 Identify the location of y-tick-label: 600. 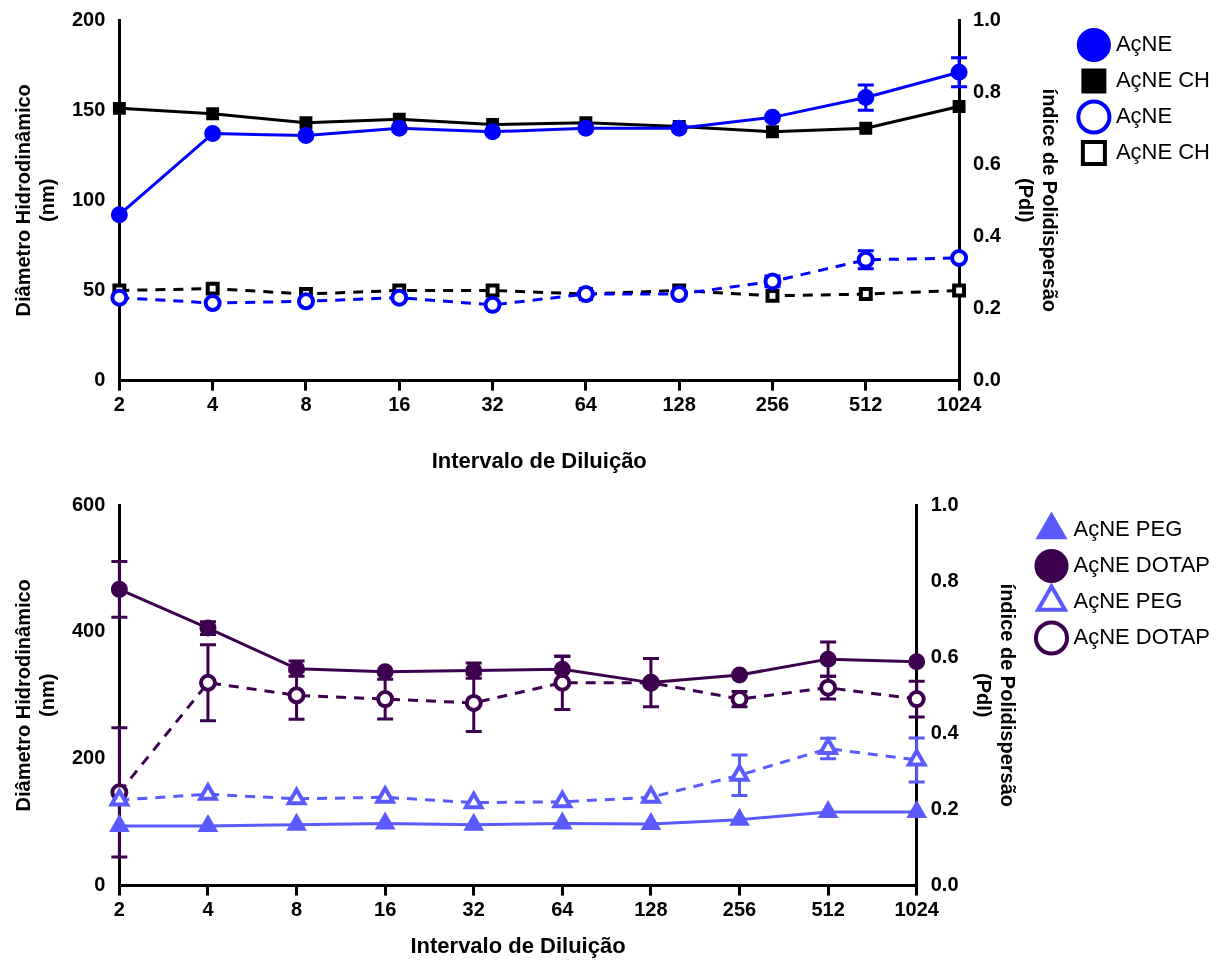
(88, 503).